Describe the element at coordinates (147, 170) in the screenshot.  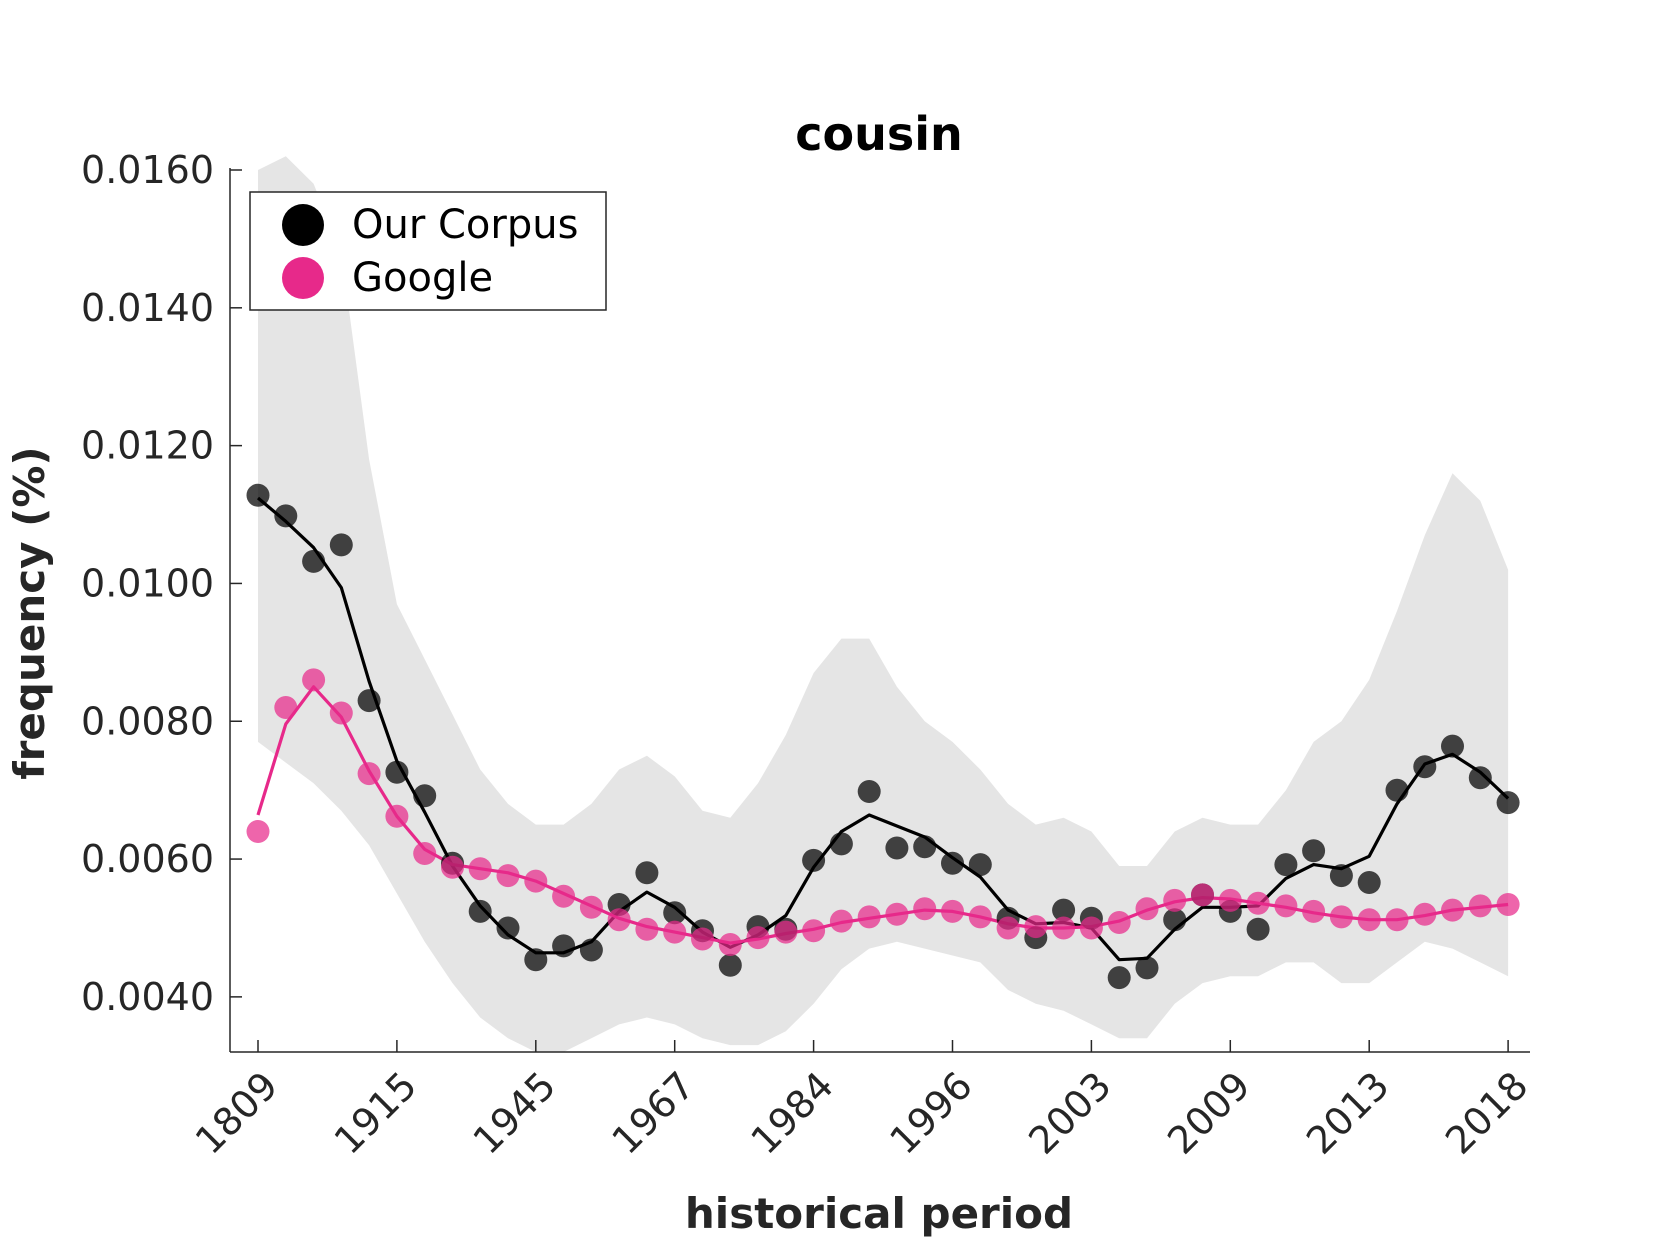
I see `y-tick-label: 0.0160` at that location.